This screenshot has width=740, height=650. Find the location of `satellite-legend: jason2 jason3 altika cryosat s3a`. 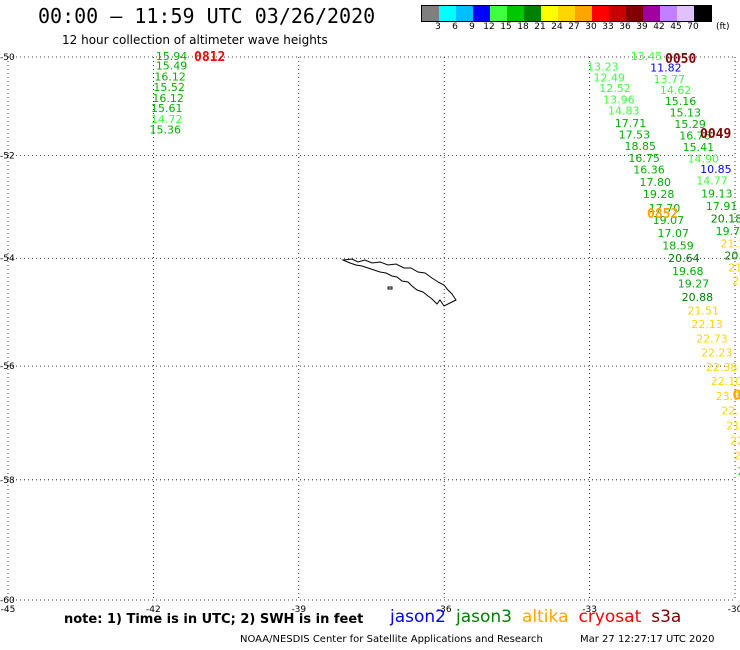

satellite-legend: jason2 jason3 altika cryosat s3a is located at coordinates (540, 617).